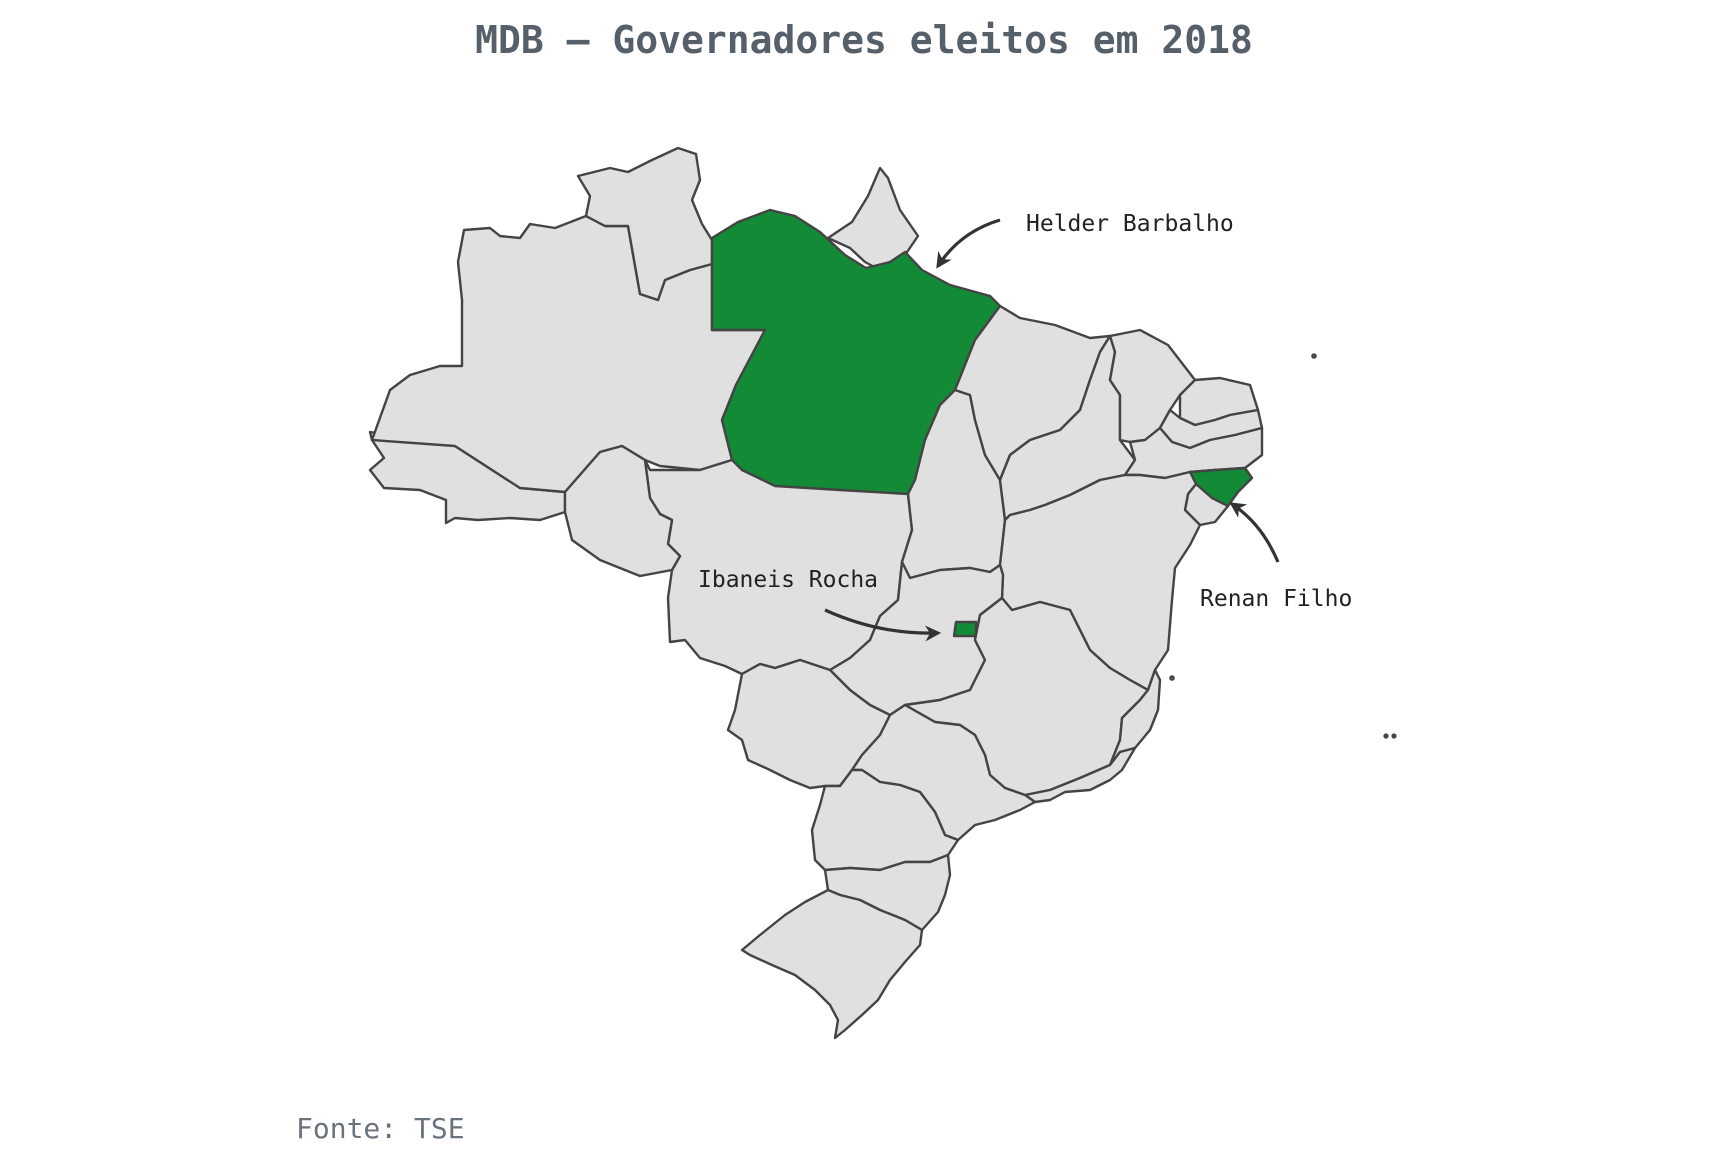 The width and height of the screenshot is (1728, 1152). I want to click on source-note: Fonte: TSE, so click(380, 1128).